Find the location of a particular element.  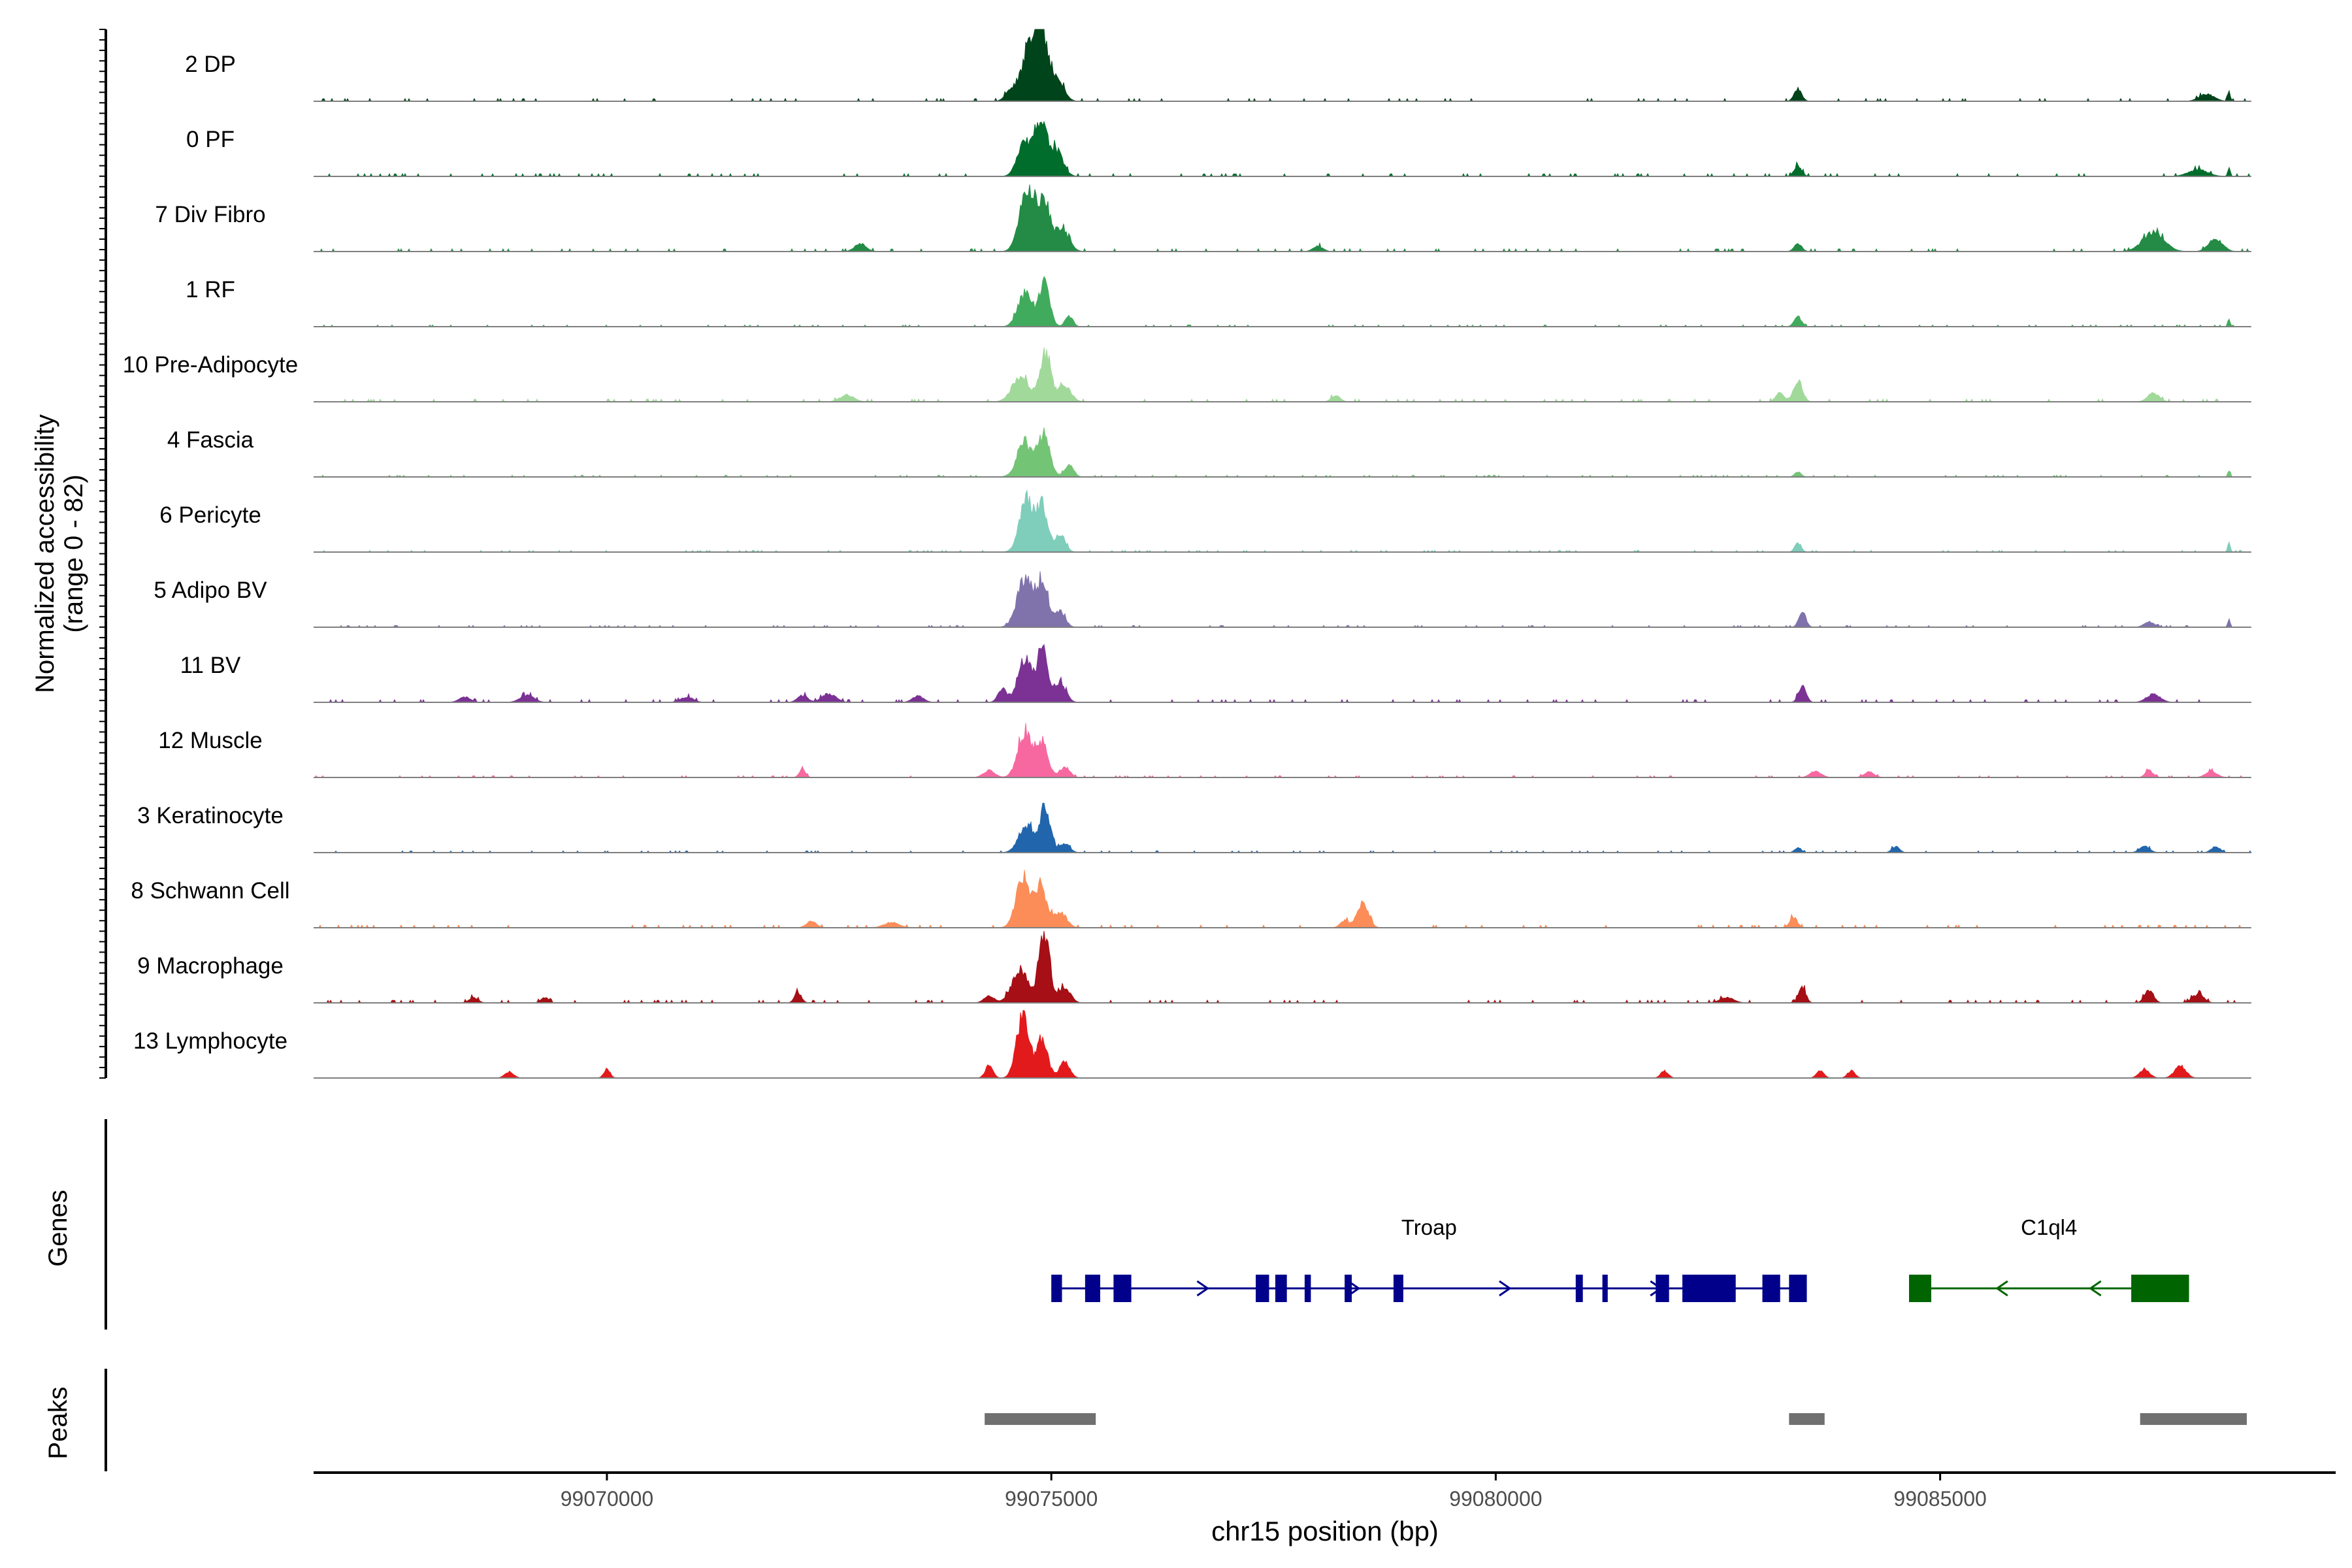

coverage-y-axis is located at coordinates (102, 553).